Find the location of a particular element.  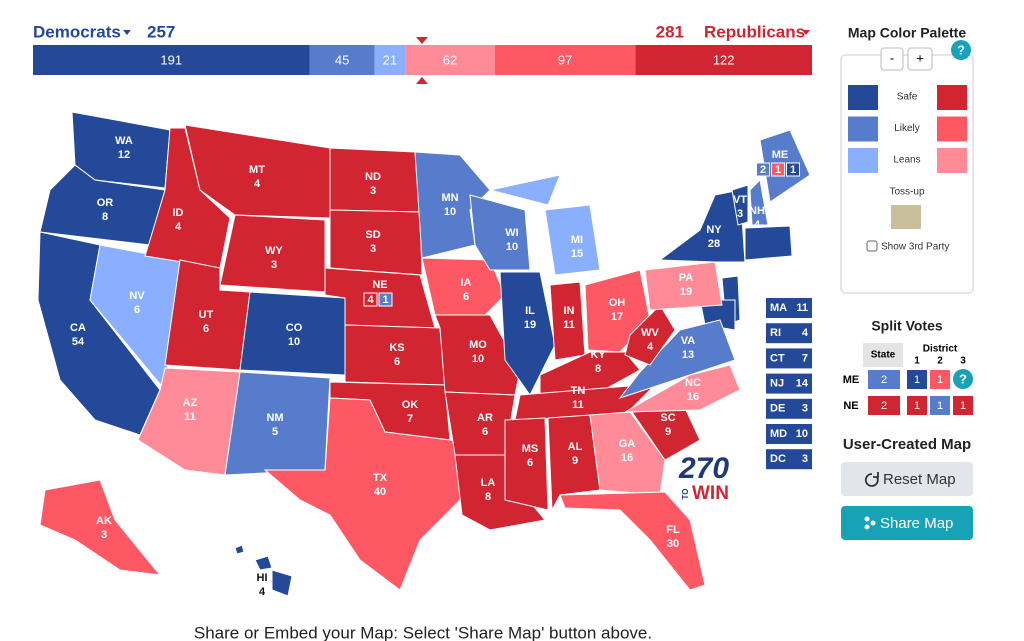

reset-label: Reset Map is located at coordinates (919, 479).